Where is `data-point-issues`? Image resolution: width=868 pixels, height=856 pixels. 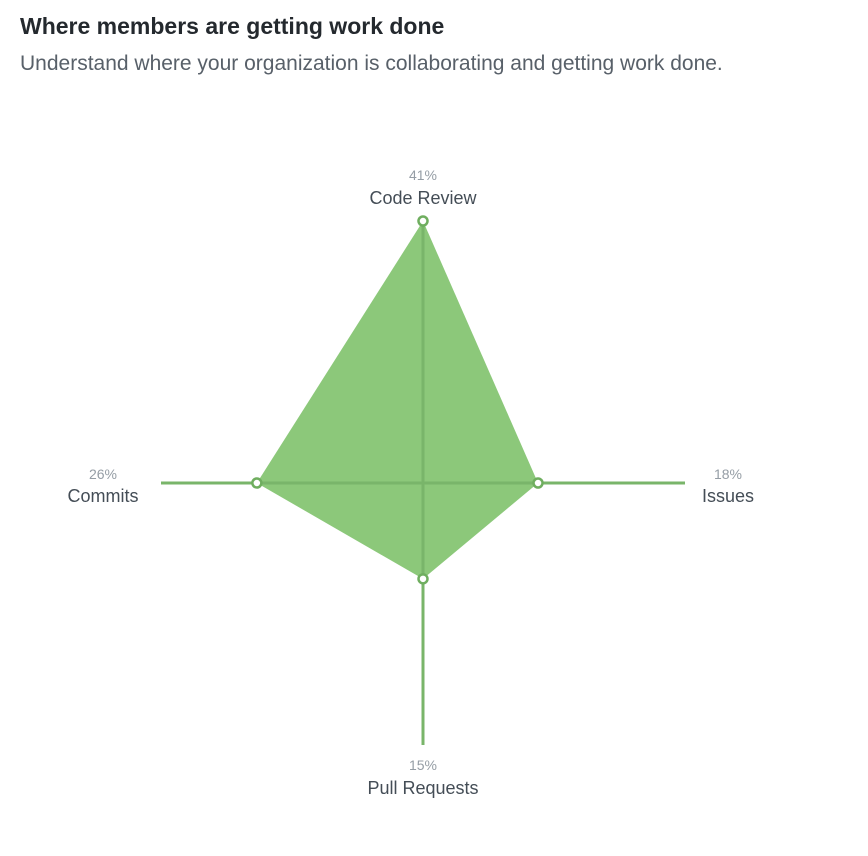
data-point-issues is located at coordinates (538, 483).